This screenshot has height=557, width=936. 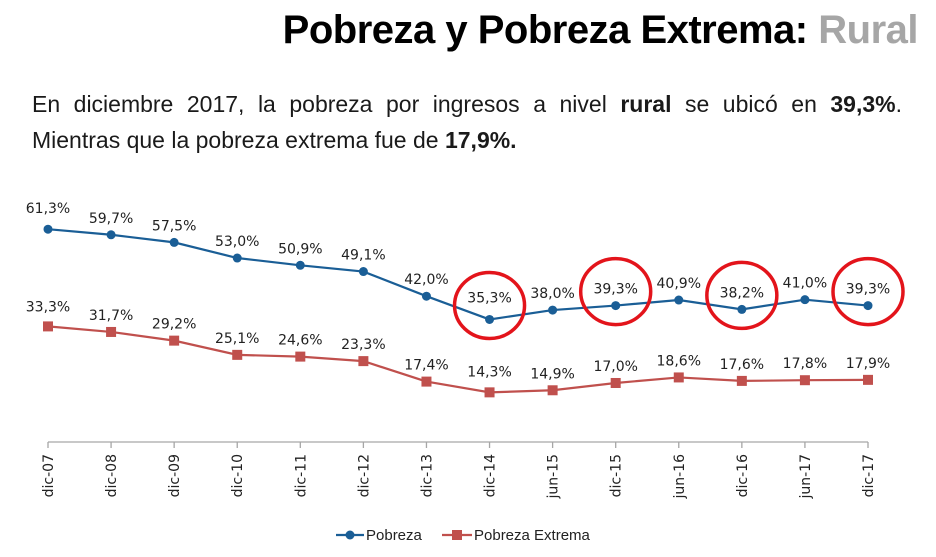 What do you see at coordinates (350, 535) in the screenshot?
I see `legend-marker-pobreza` at bounding box center [350, 535].